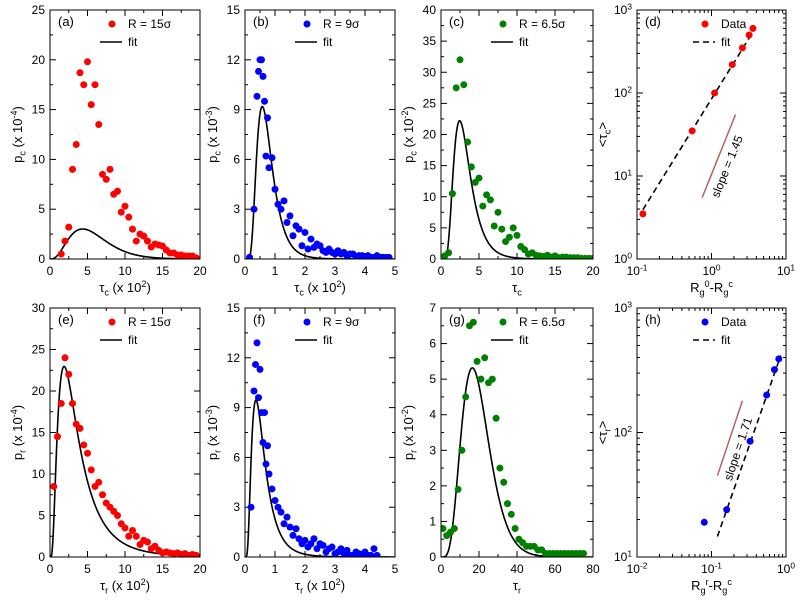 The image size is (800, 608). I want to click on y-tick-label: 40, so click(430, 10).